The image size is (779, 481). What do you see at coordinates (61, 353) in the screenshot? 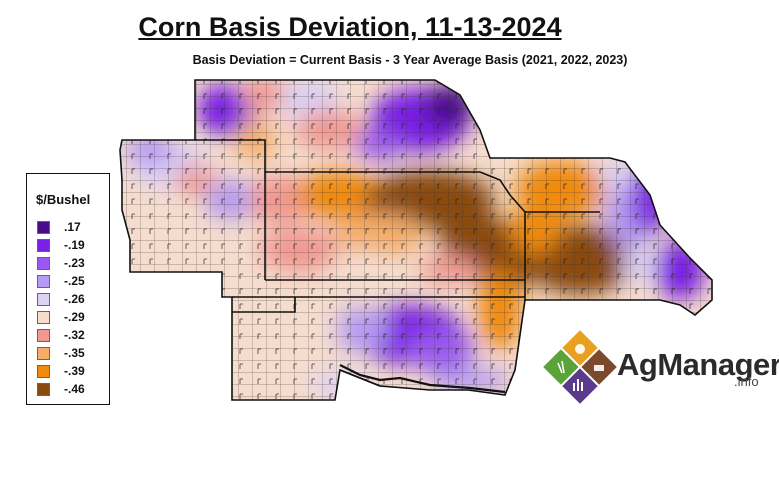
I see `legend-item: -.35` at bounding box center [61, 353].